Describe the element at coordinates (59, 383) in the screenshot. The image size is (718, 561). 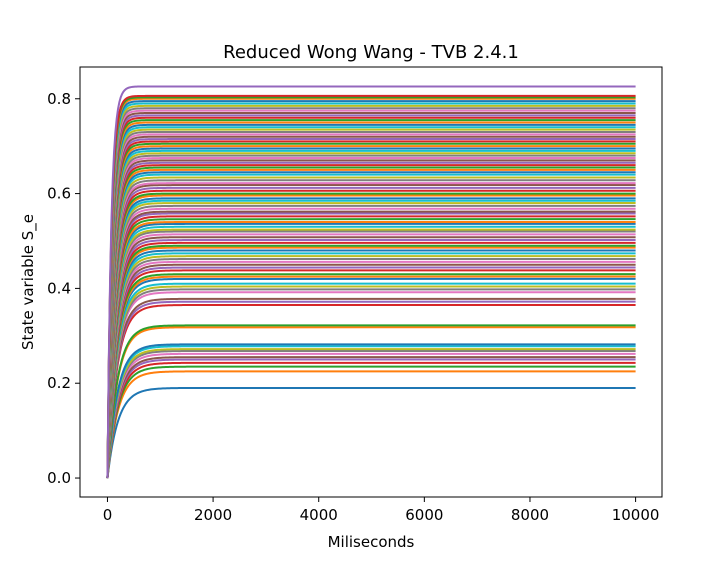
I see `y-tick-label: 0.2` at that location.